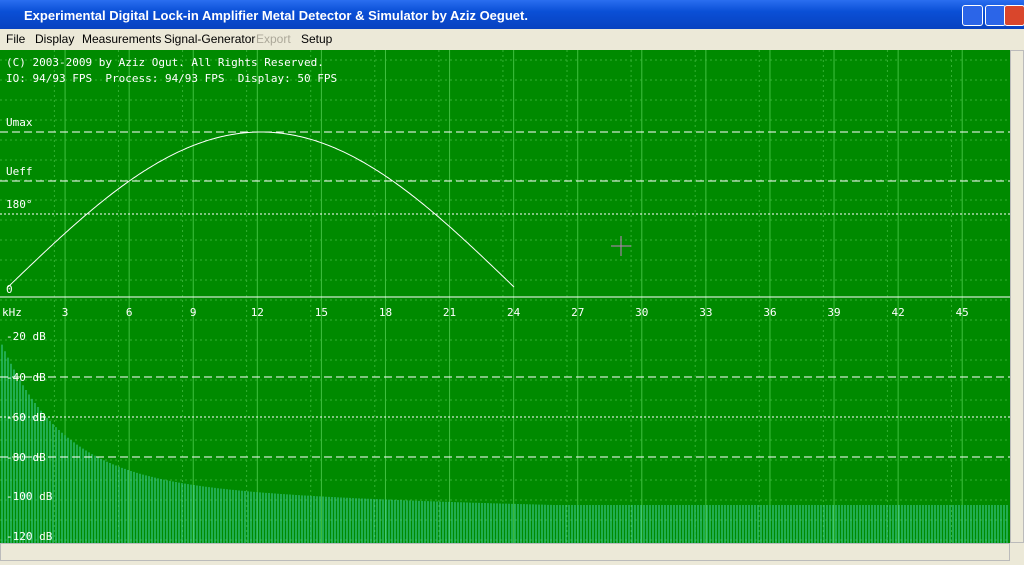 This screenshot has width=1024, height=565. I want to click on frequency-label: 18, so click(385, 312).